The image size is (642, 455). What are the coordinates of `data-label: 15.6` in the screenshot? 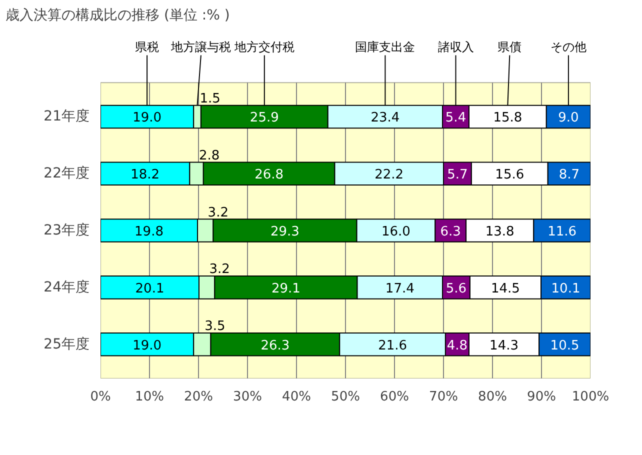 It's located at (509, 175).